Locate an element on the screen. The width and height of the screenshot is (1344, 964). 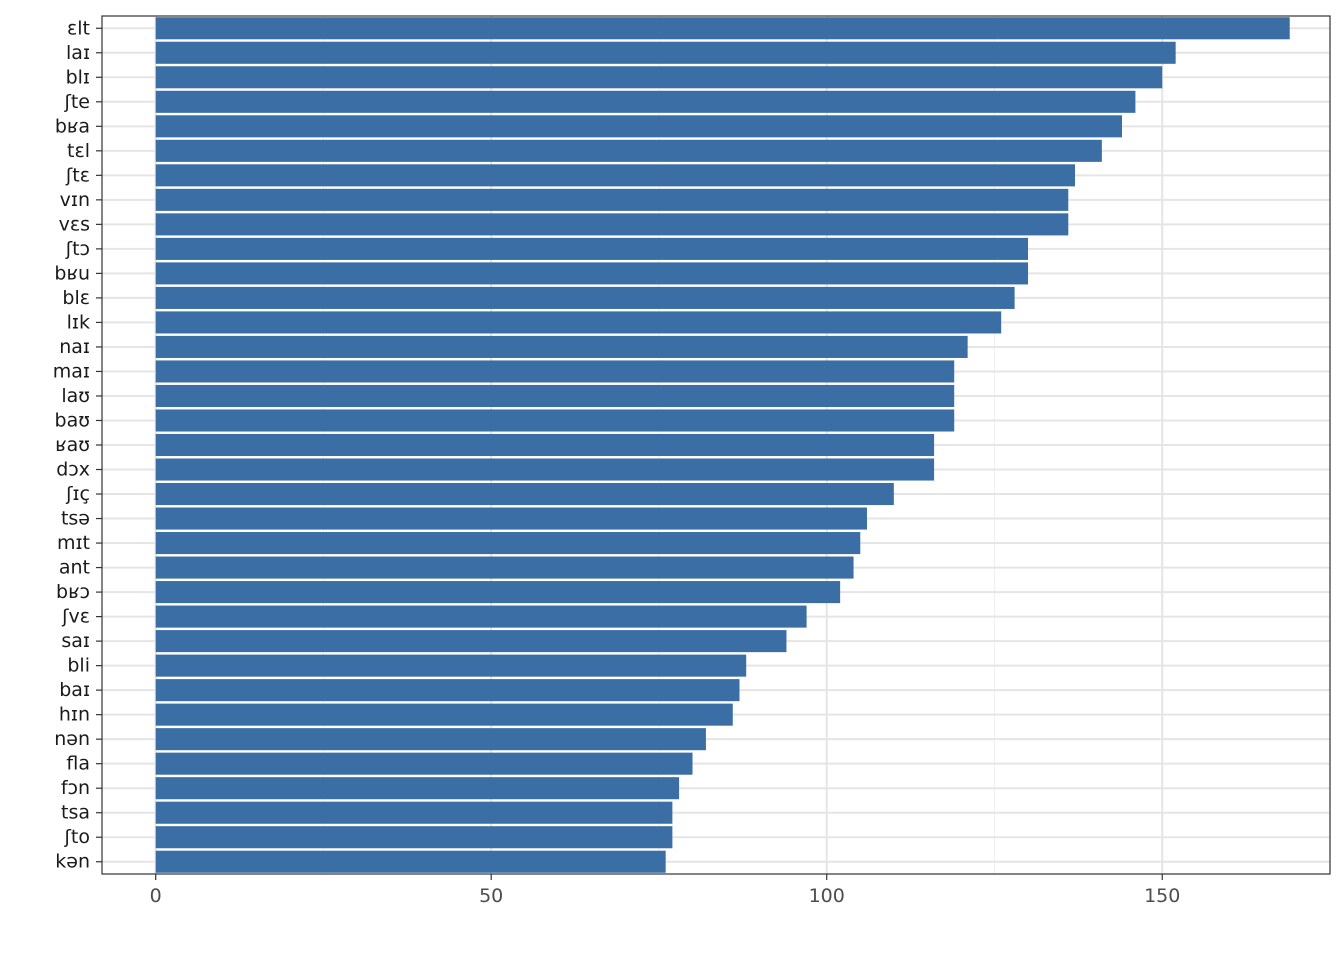
x-tick-label: 100 is located at coordinates (827, 896).